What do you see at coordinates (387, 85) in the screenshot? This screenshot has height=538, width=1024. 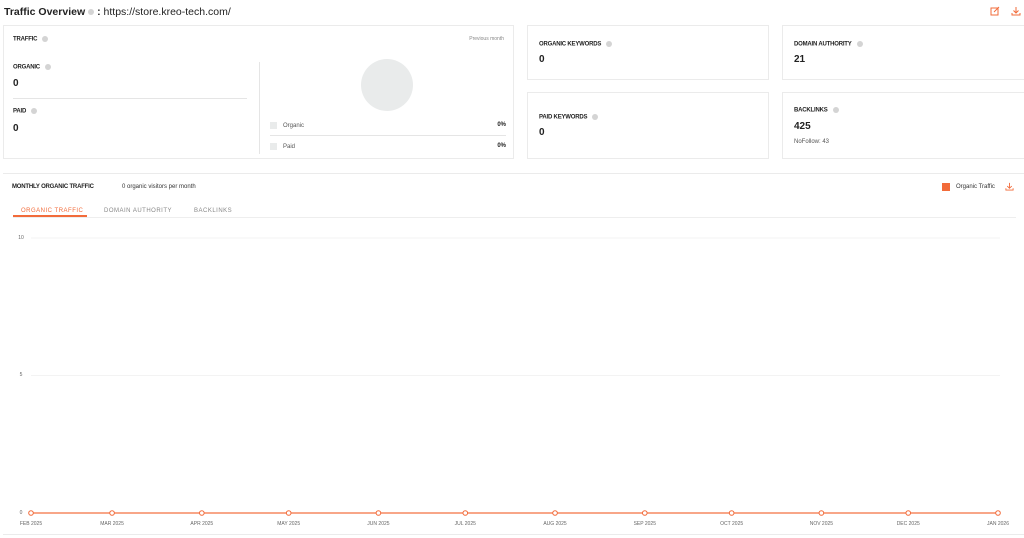 I see `traffic-pie` at bounding box center [387, 85].